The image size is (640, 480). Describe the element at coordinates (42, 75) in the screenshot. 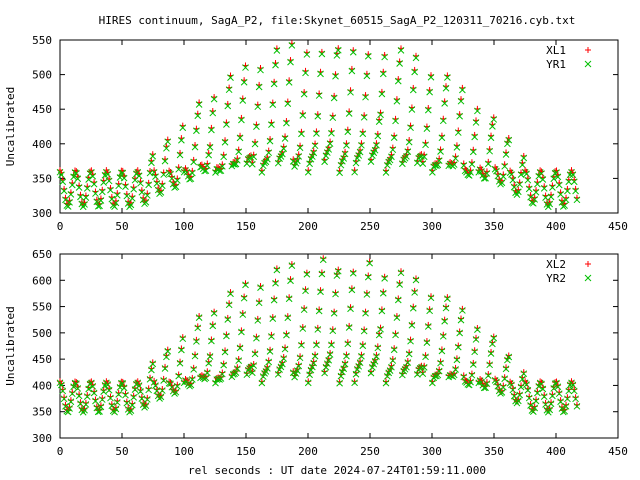

I see `y-tick-label: 500` at that location.